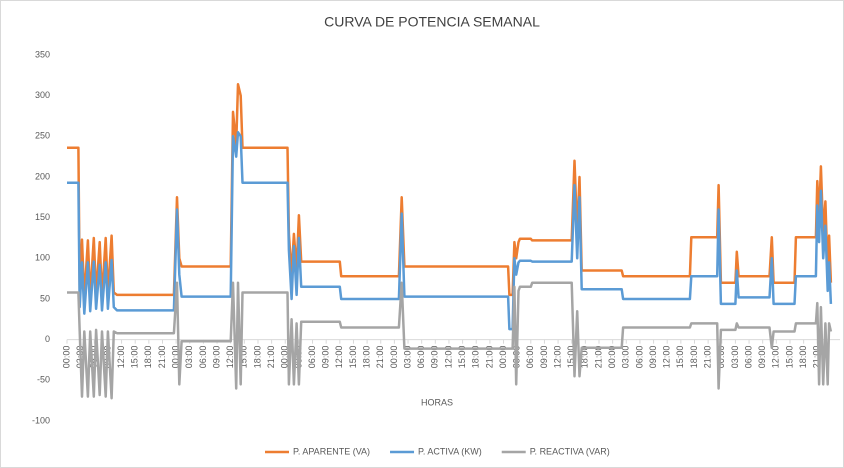 This screenshot has width=844, height=468. What do you see at coordinates (42, 176) in the screenshot?
I see `y-tick-label: 200` at bounding box center [42, 176].